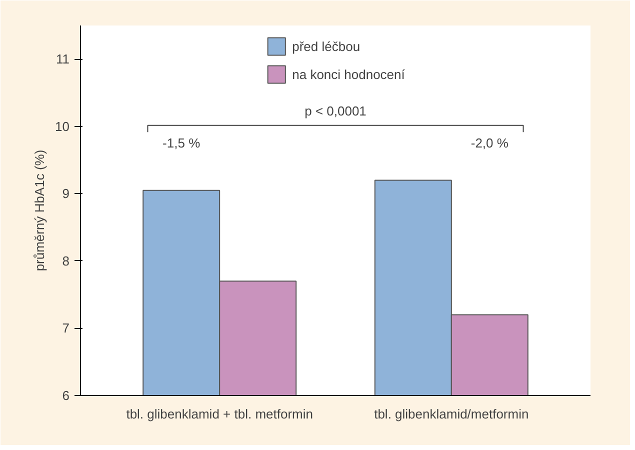 This screenshot has width=635, height=450. Describe the element at coordinates (348, 74) in the screenshot. I see `legend-label: na konci hodnocení` at that location.